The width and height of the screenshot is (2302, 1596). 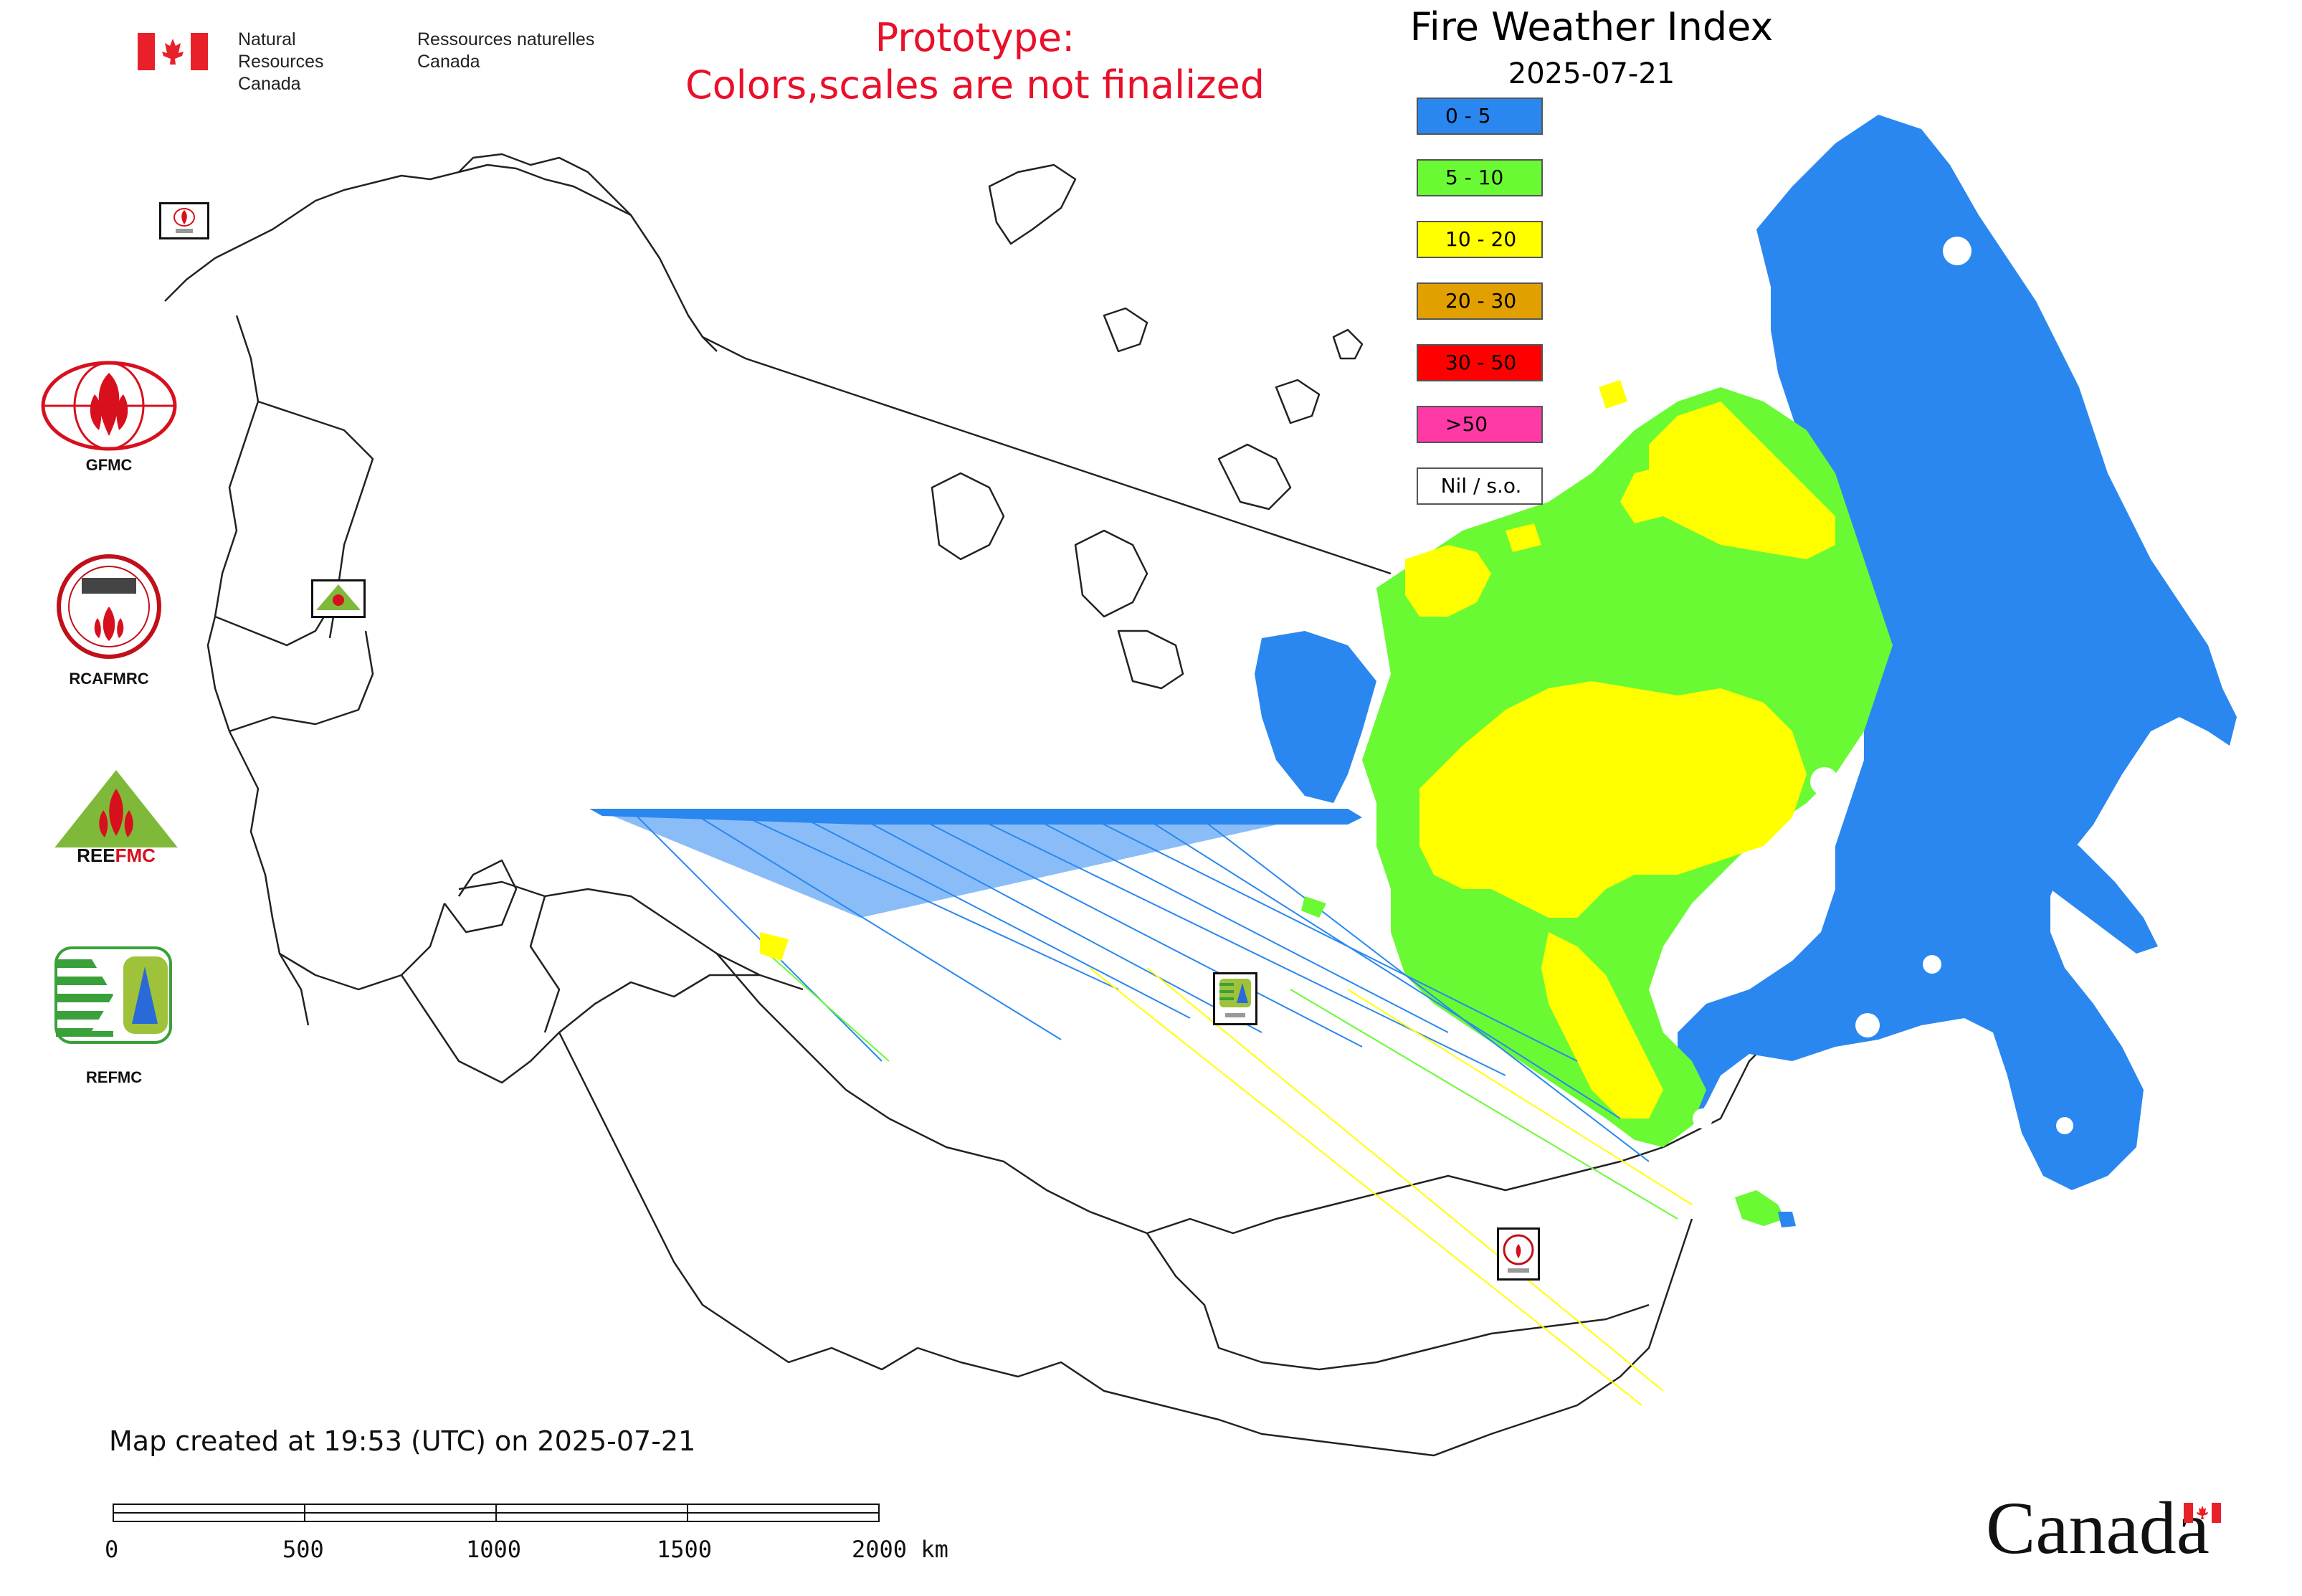 I want to click on rcafmrc-small-icon, so click(x=1519, y=1253).